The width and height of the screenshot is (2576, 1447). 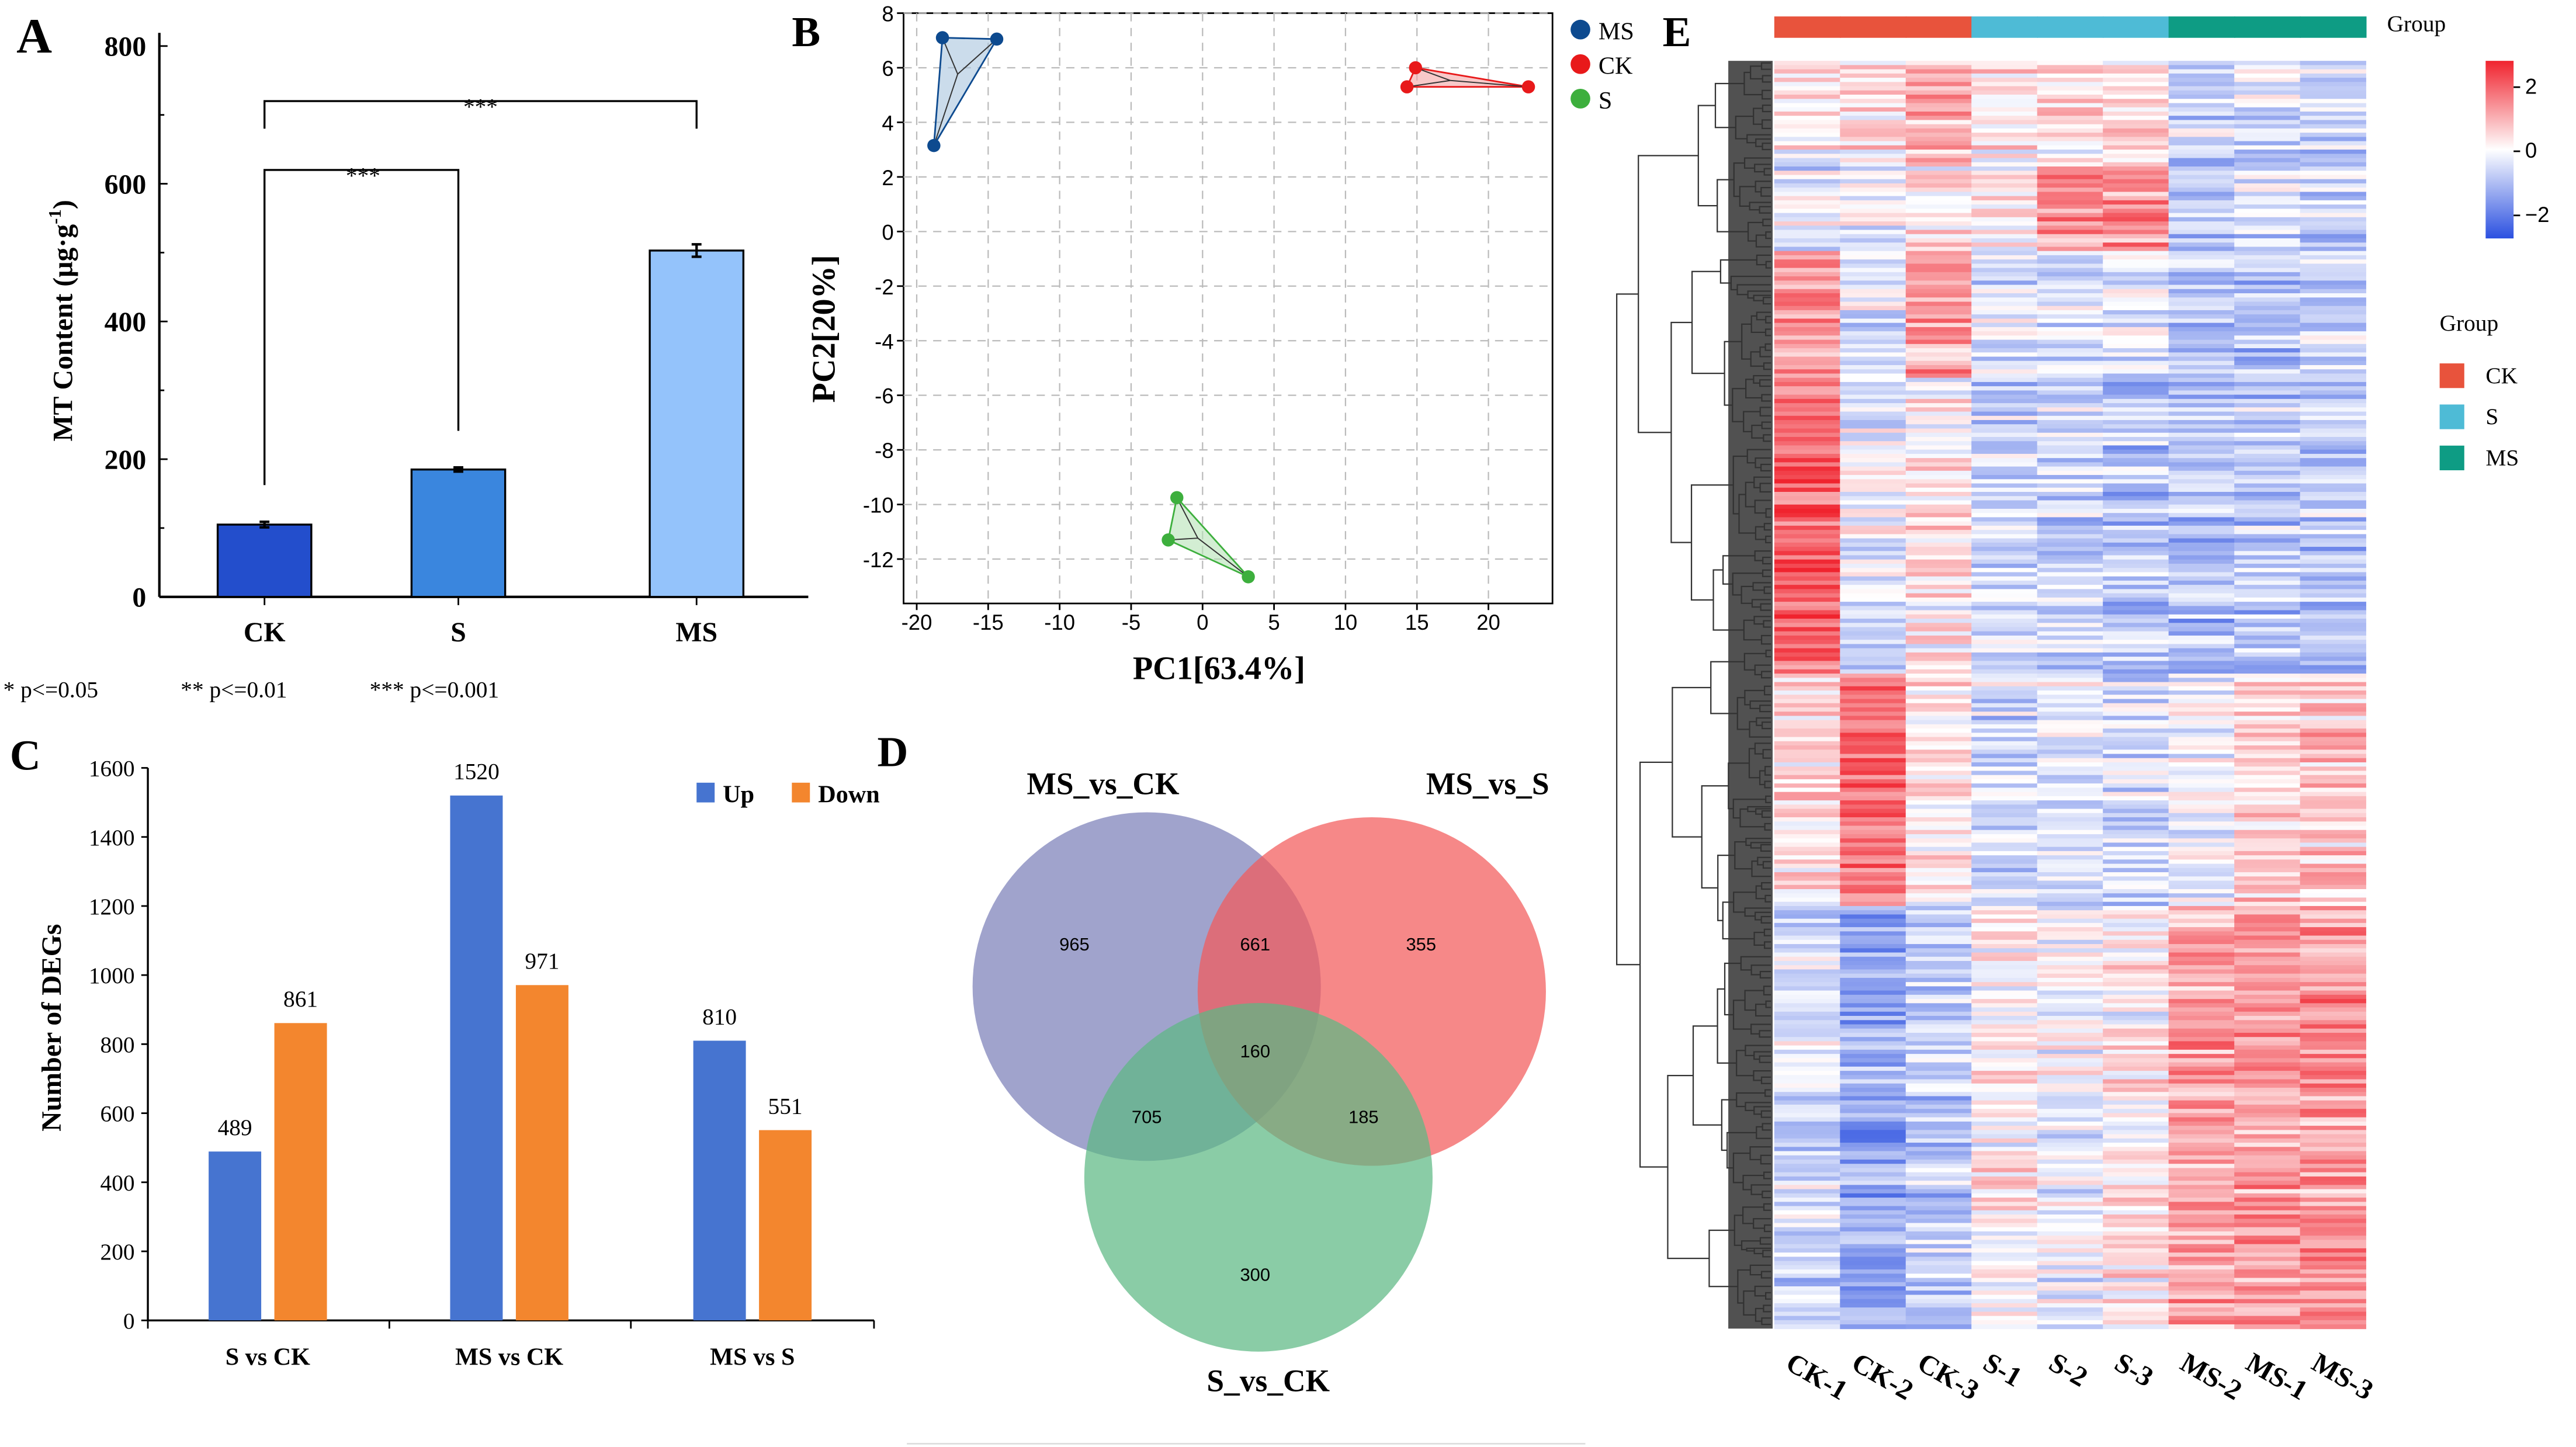 What do you see at coordinates (1580, 64) in the screenshot?
I see `legend-marker-ck` at bounding box center [1580, 64].